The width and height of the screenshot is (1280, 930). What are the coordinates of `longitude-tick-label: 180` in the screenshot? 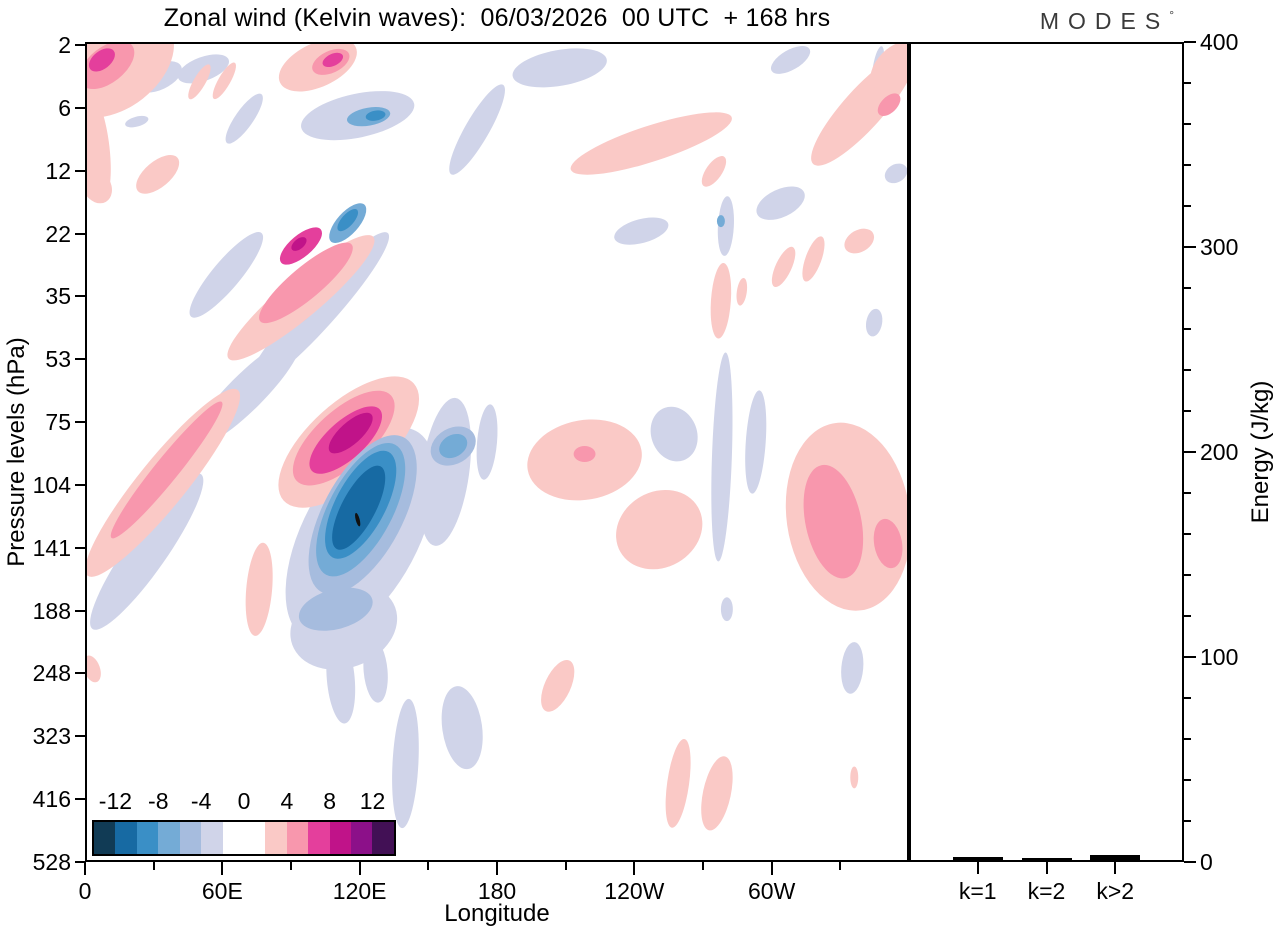 It's located at (497, 891).